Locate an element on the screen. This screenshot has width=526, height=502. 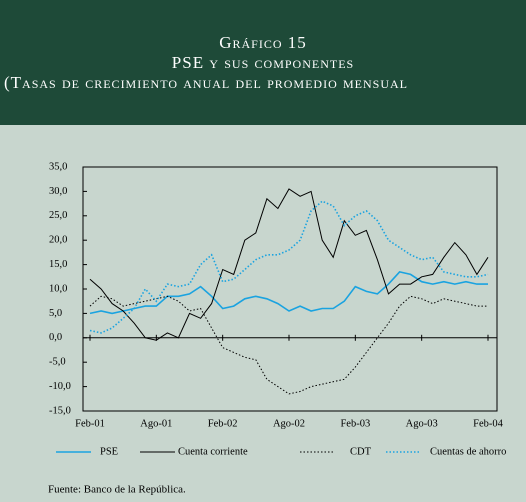
series-line is located at coordinates (288, 293).